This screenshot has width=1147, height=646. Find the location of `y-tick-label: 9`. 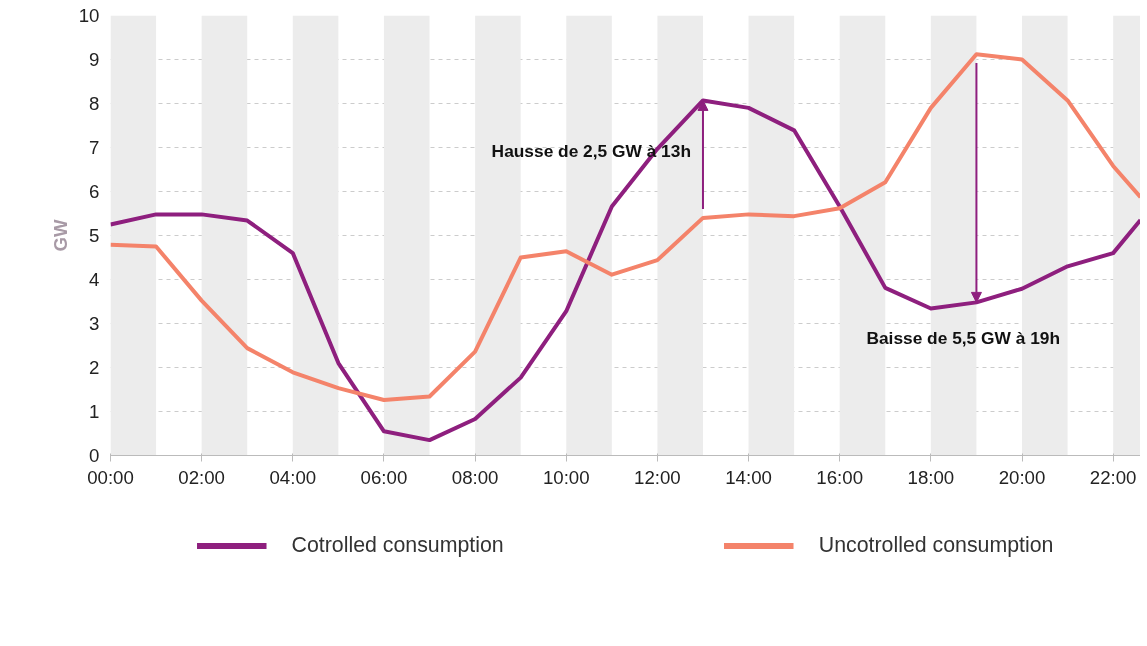

y-tick-label: 9 is located at coordinates (94, 59).